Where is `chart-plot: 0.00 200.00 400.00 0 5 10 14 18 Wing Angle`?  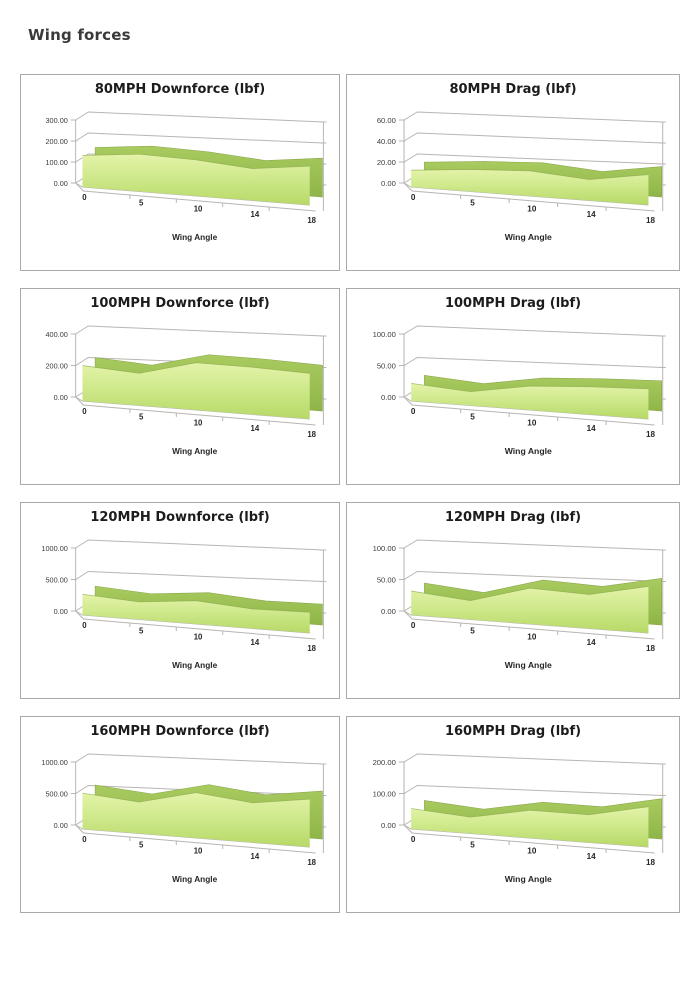
chart-plot: 0.00 200.00 400.00 0 5 10 14 18 Wing Angle is located at coordinates (186, 390).